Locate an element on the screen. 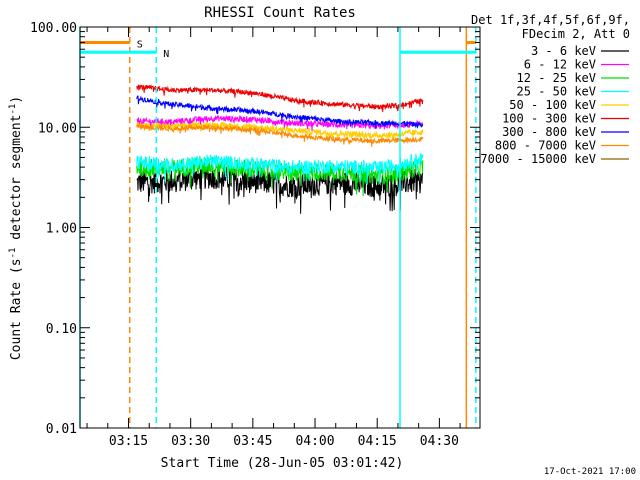  y-axis-label-sup2: -1 is located at coordinates (13, 109).